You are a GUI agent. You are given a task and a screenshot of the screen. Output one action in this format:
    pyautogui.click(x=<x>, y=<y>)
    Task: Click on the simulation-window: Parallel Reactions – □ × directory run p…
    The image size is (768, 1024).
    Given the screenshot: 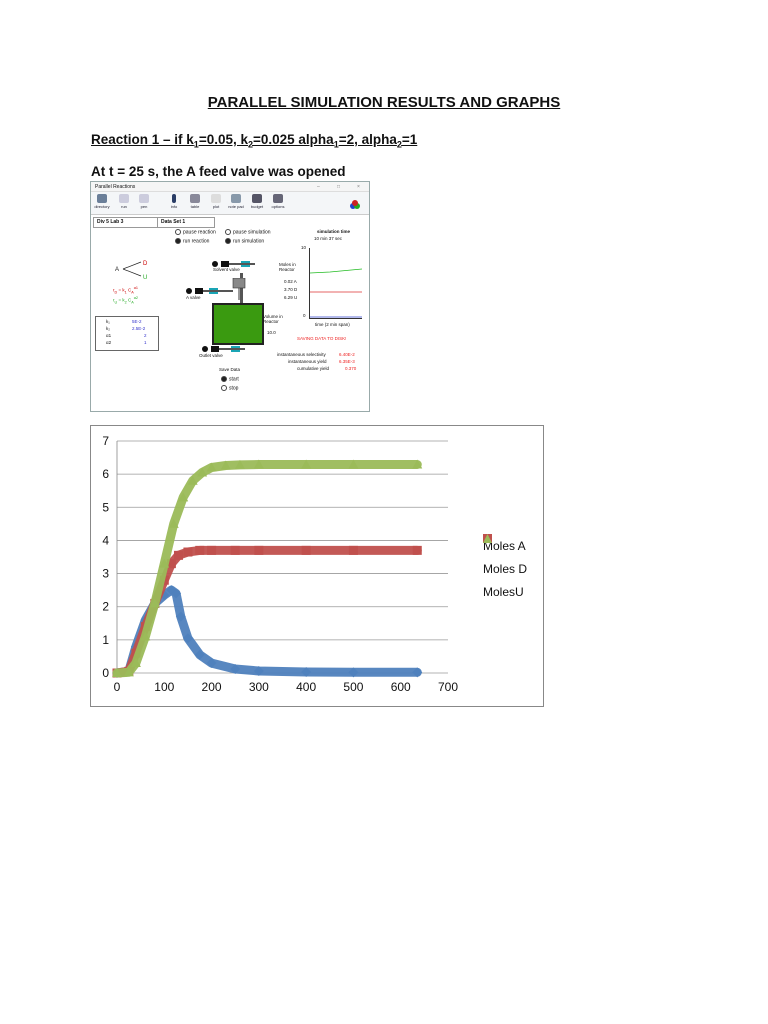 What is the action you would take?
    pyautogui.click(x=230, y=296)
    